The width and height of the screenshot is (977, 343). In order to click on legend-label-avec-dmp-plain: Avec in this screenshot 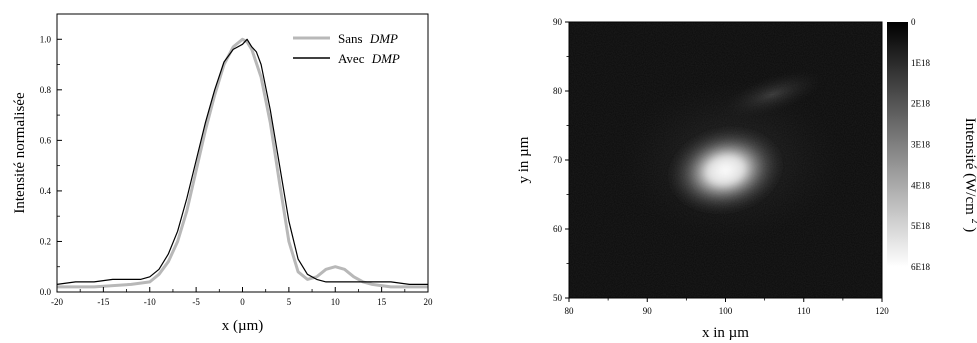, I will do `click(351, 58)`.